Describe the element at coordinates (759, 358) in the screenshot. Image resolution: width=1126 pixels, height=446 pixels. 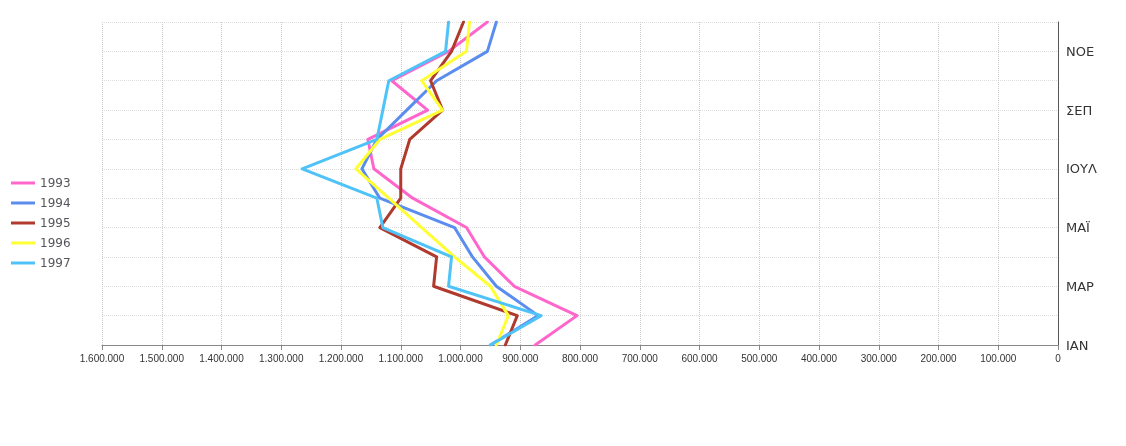
I see `x-tick-label: 500.000` at that location.